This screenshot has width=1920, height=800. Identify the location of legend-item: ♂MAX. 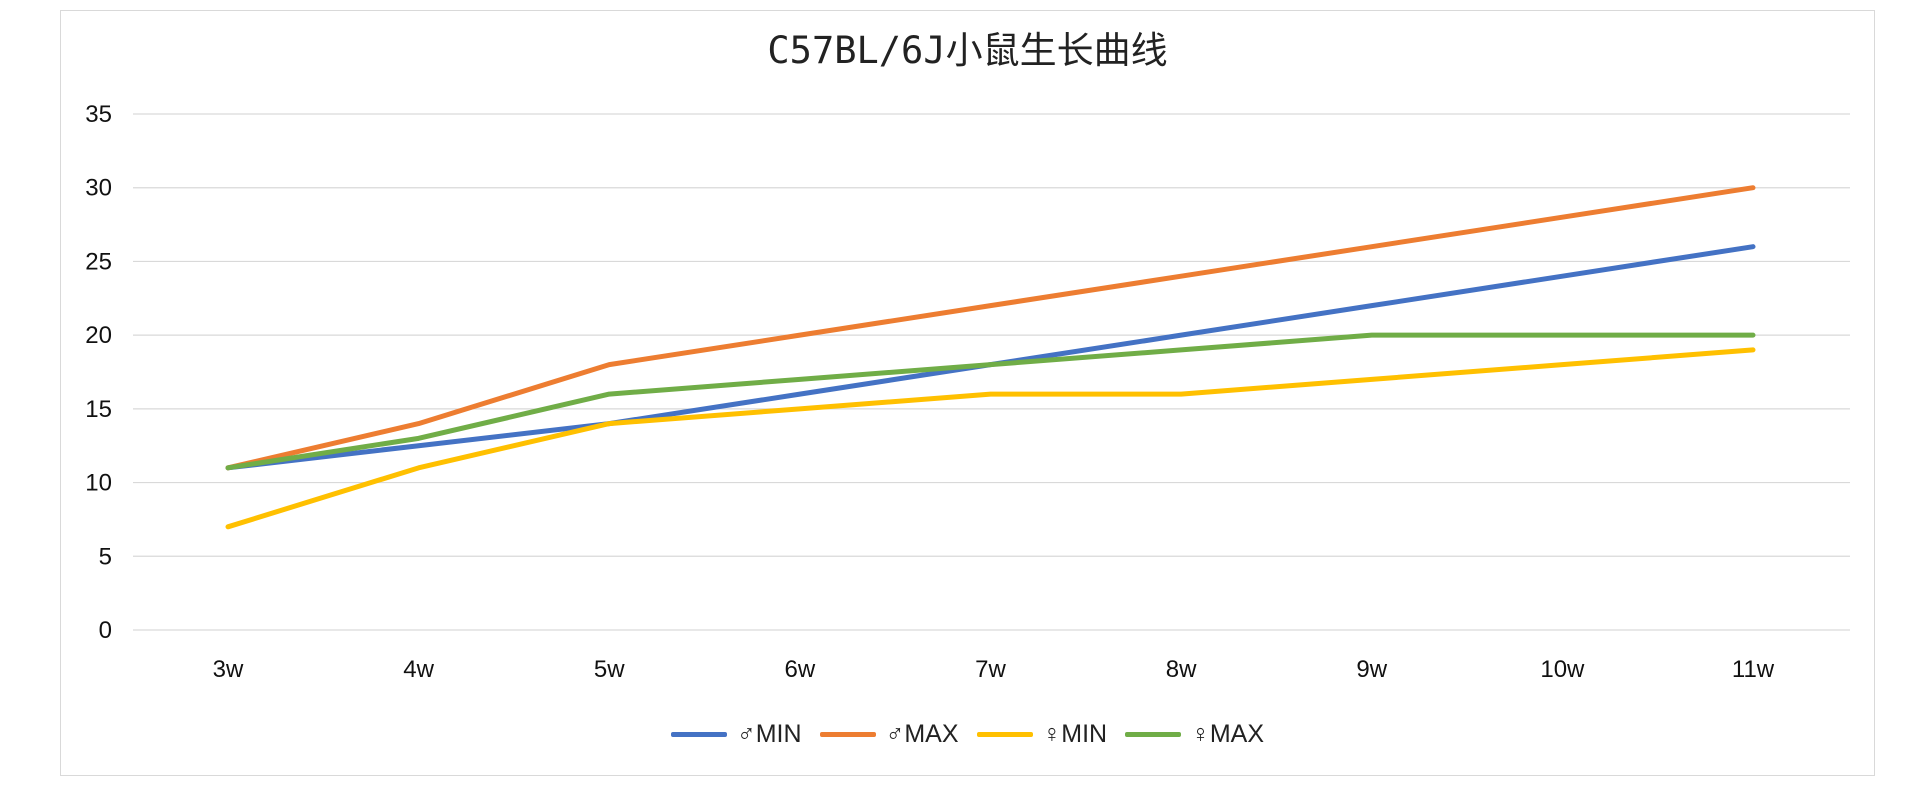
(889, 734).